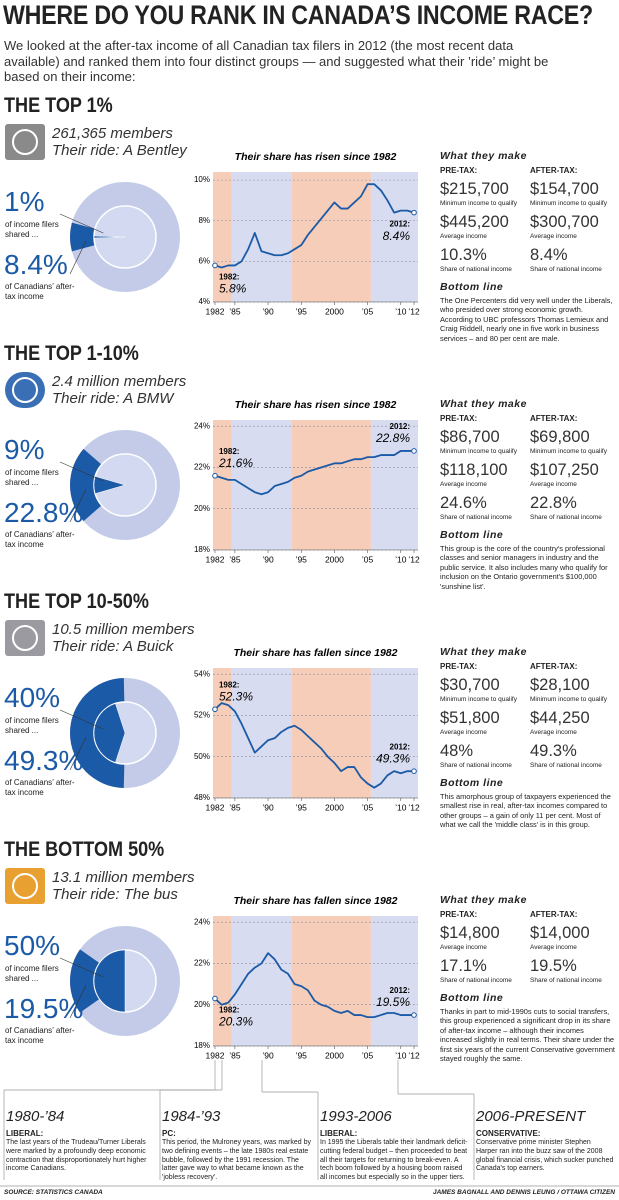 The width and height of the screenshot is (619, 1200). I want to click on y-tick-label: 4%, so click(204, 301).